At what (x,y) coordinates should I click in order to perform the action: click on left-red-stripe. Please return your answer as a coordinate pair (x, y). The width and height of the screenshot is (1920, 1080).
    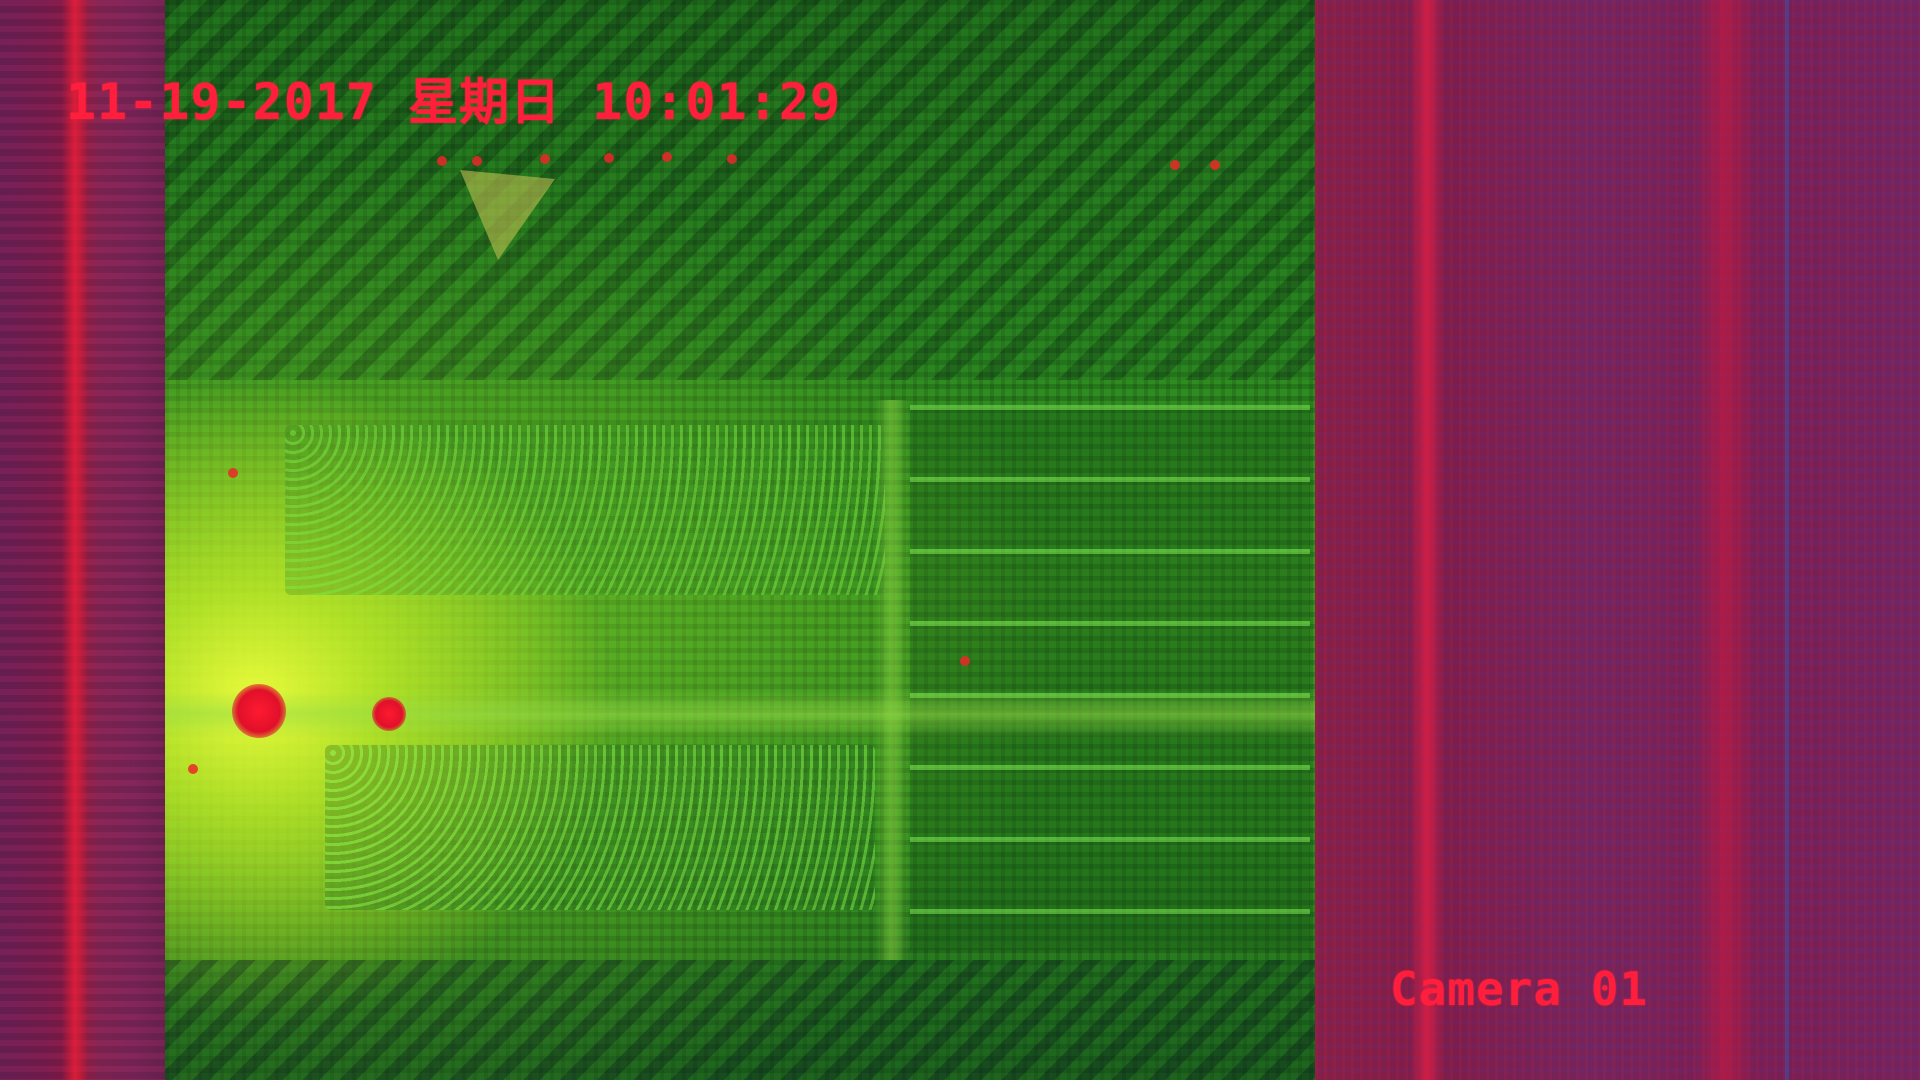
    Looking at the image, I should click on (75, 540).